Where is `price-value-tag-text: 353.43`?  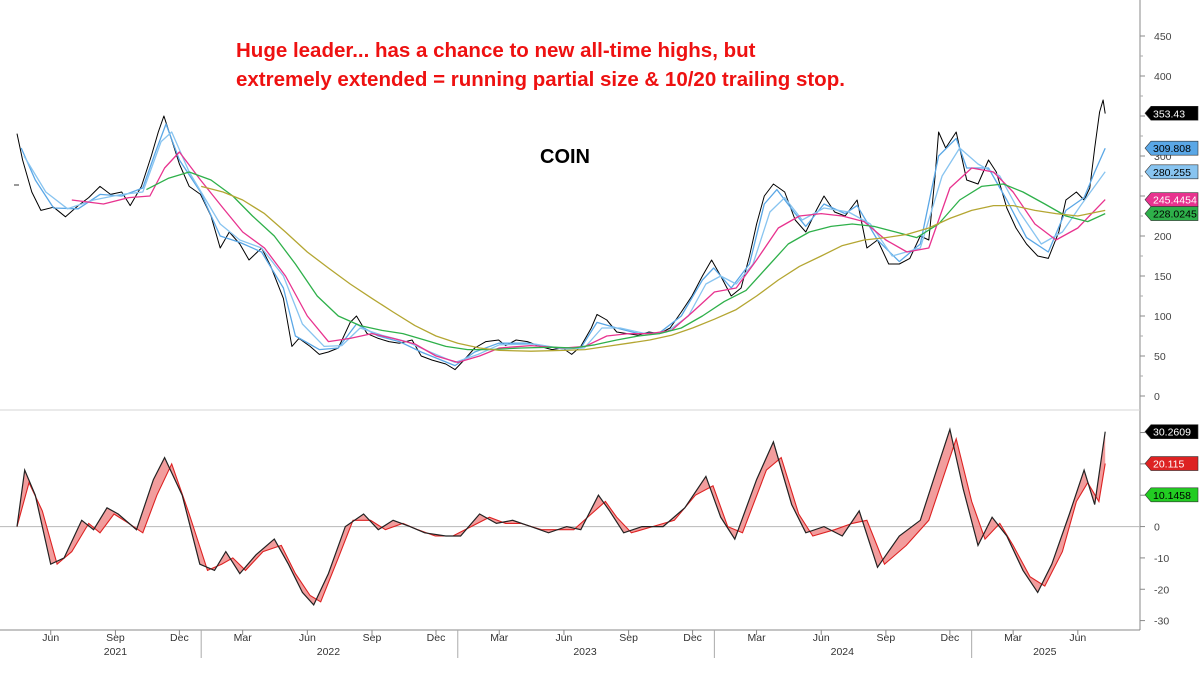 price-value-tag-text: 353.43 is located at coordinates (1169, 114).